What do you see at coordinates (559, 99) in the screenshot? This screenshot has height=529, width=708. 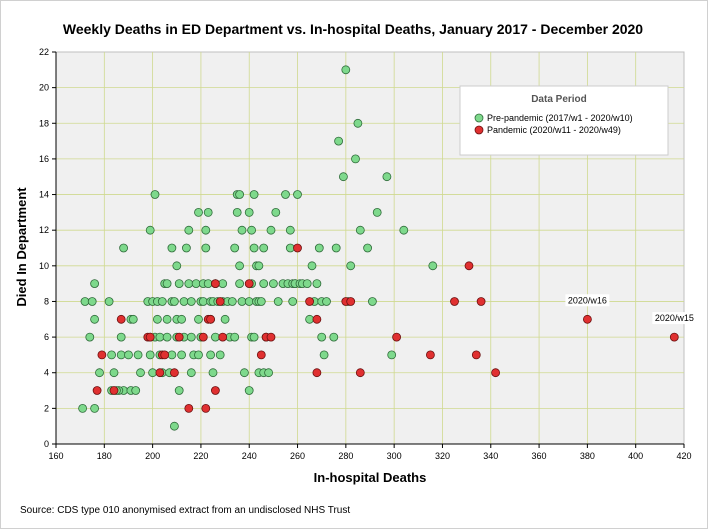 I see `legend-title: Data Period` at bounding box center [559, 99].